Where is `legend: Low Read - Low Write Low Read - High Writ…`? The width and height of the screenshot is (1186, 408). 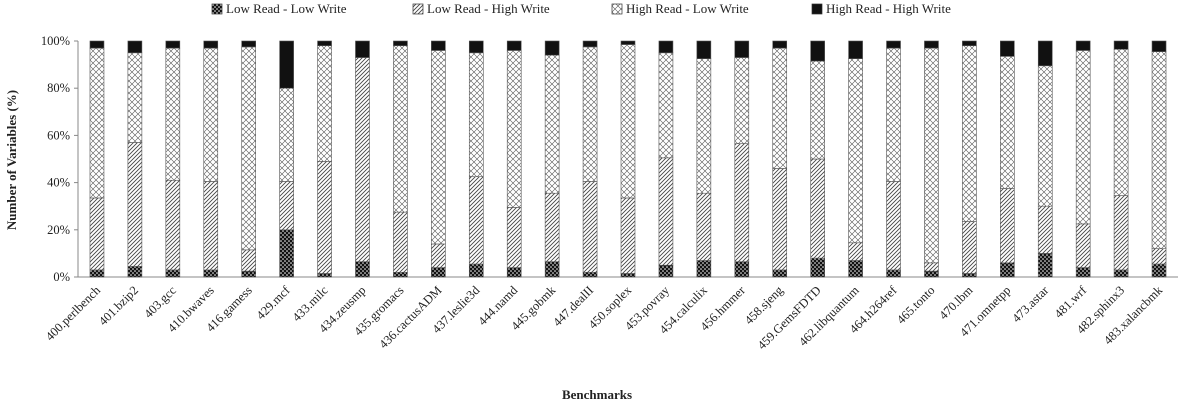
legend: Low Read - Low Write Low Read - High Writ… is located at coordinates (581, 8).